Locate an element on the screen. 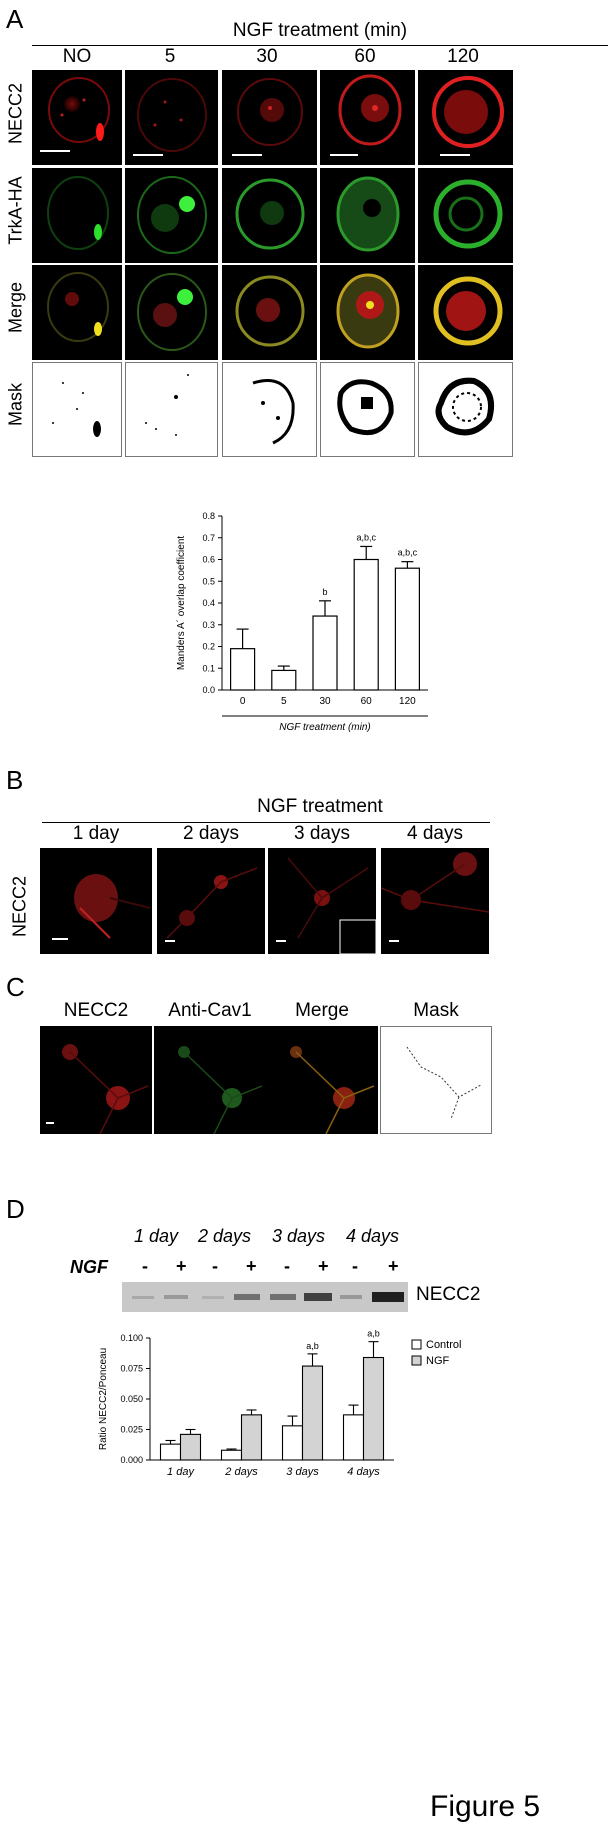 The image size is (609, 1838). panel-a-row-label: Mask is located at coordinates (15, 405).